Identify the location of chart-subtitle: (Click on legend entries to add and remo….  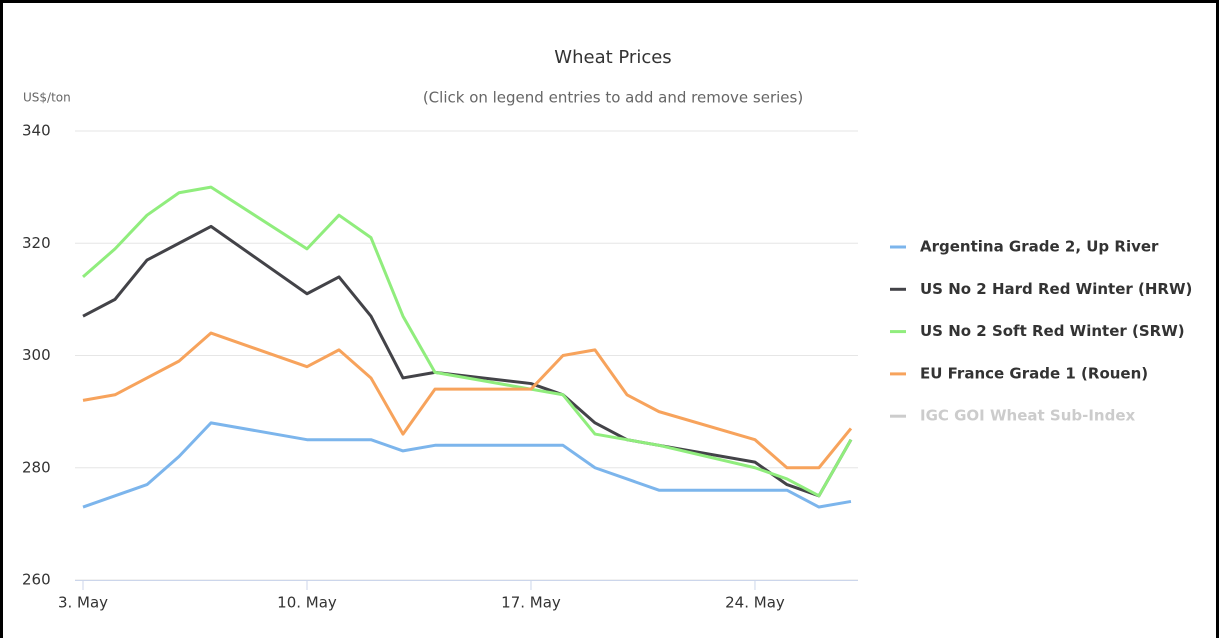
(613, 98).